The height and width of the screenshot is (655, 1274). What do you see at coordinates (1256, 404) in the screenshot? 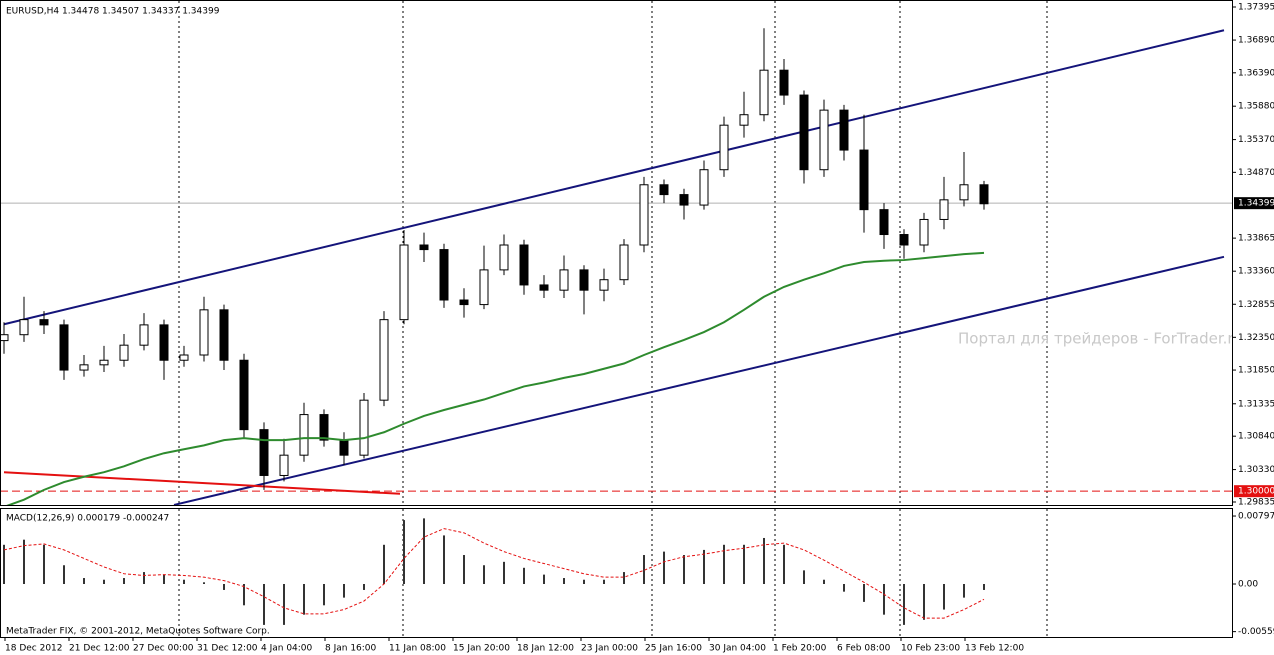
I see `y-tick-label: 1.31335` at bounding box center [1256, 404].